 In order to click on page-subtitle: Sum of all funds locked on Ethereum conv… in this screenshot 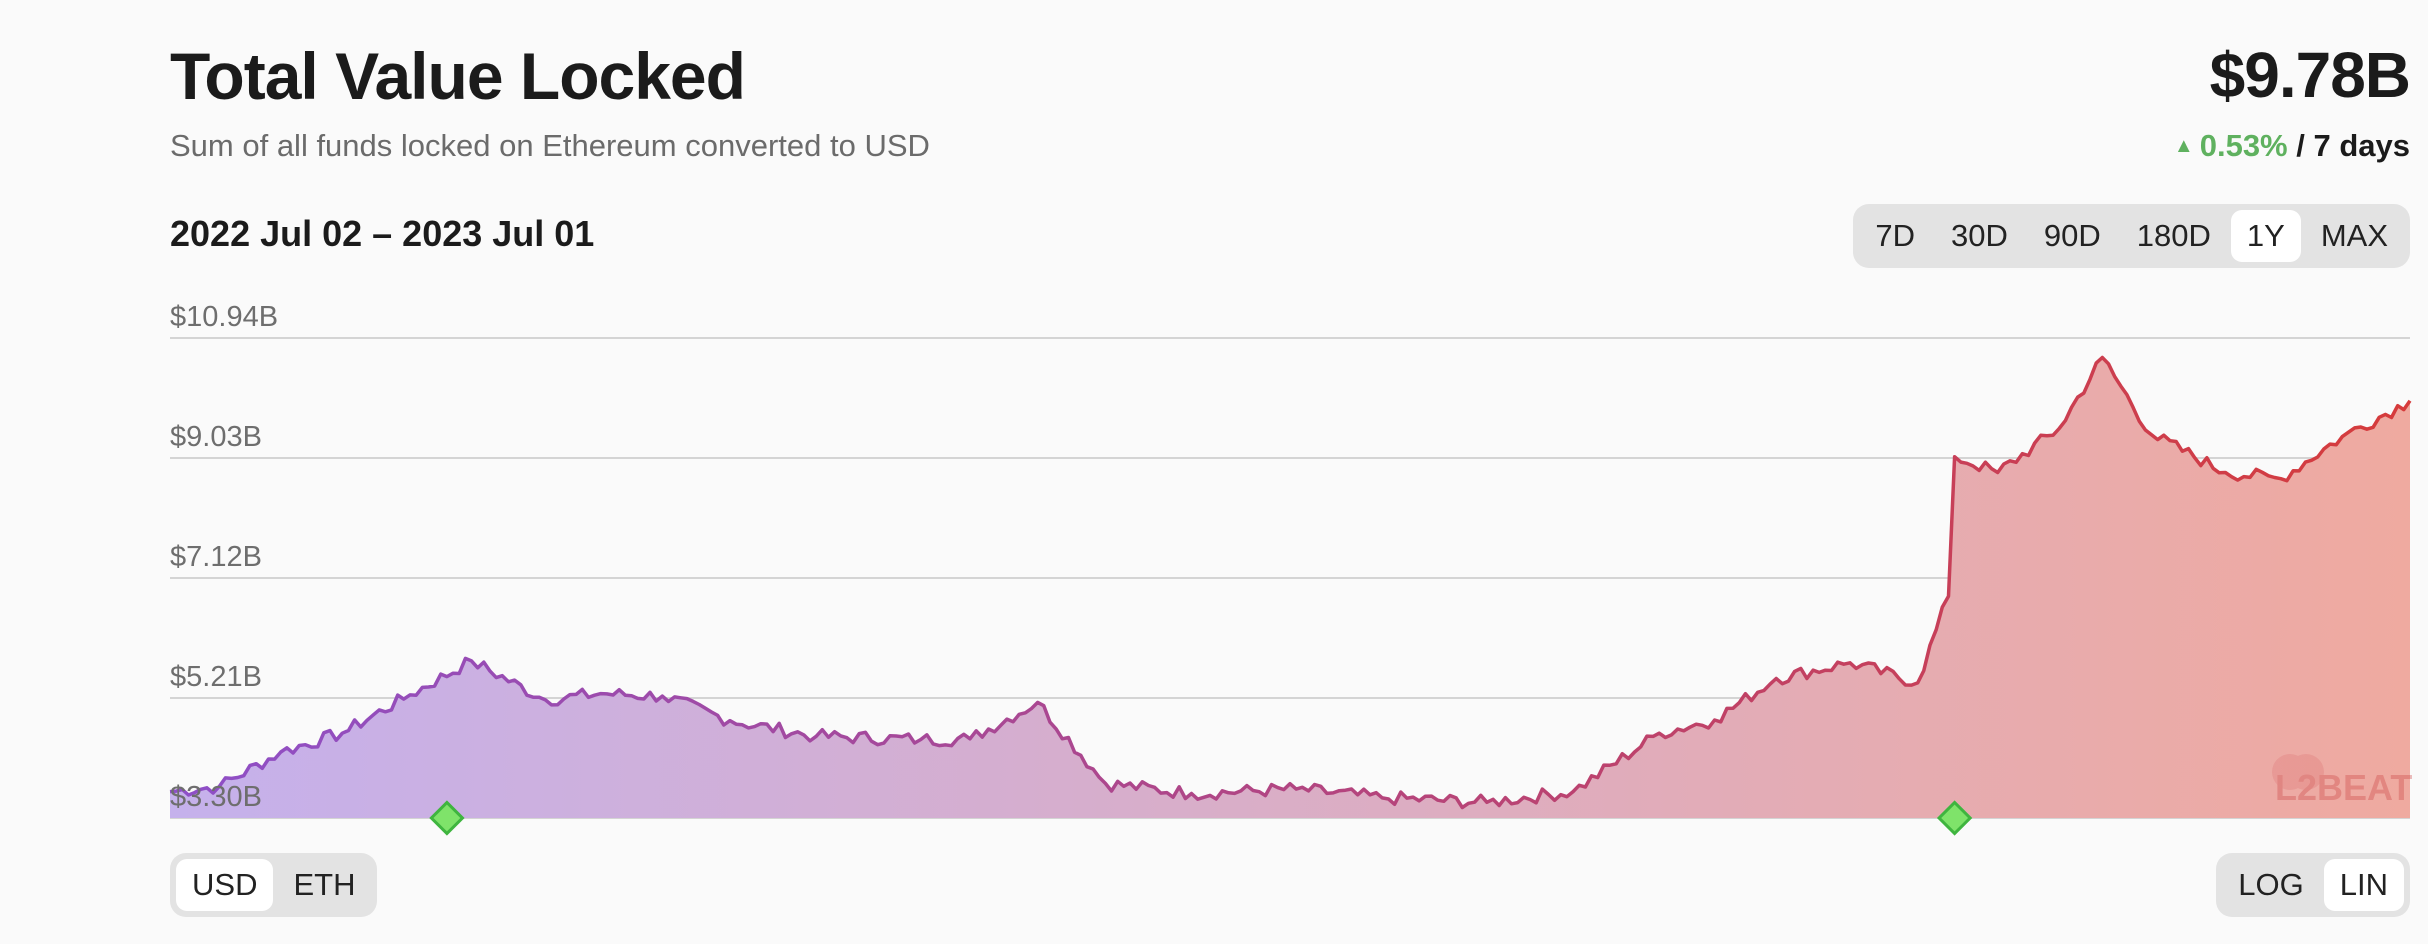, I will do `click(550, 145)`.